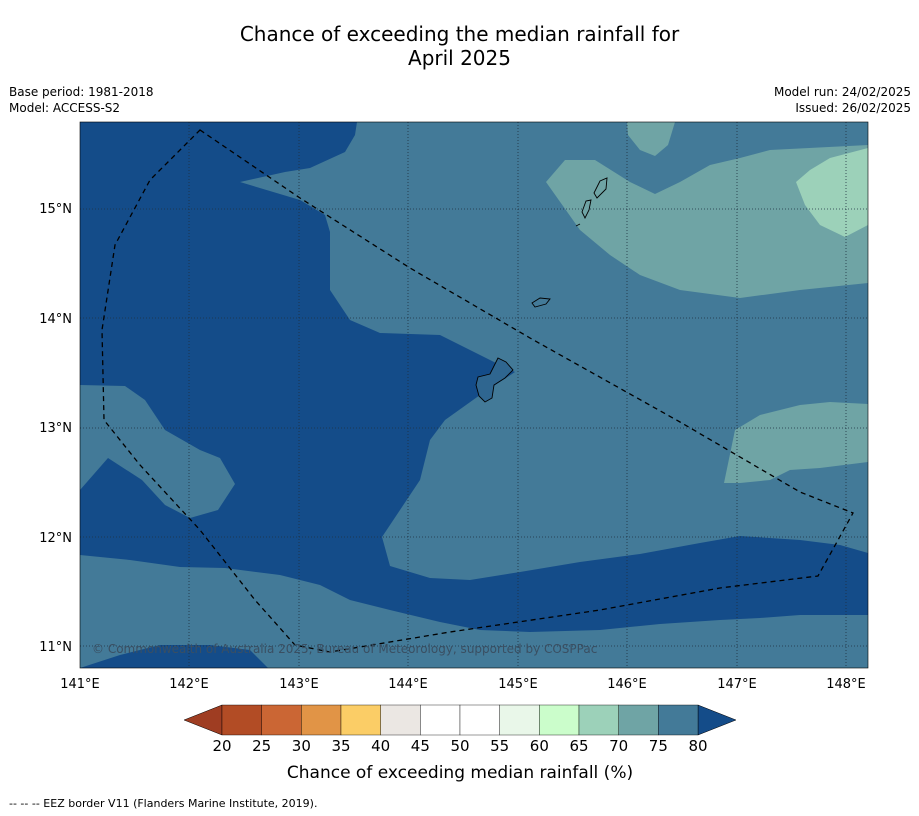 This screenshot has height=816, width=919. What do you see at coordinates (55, 209) in the screenshot?
I see `lat-tick-label: 15°N` at bounding box center [55, 209].